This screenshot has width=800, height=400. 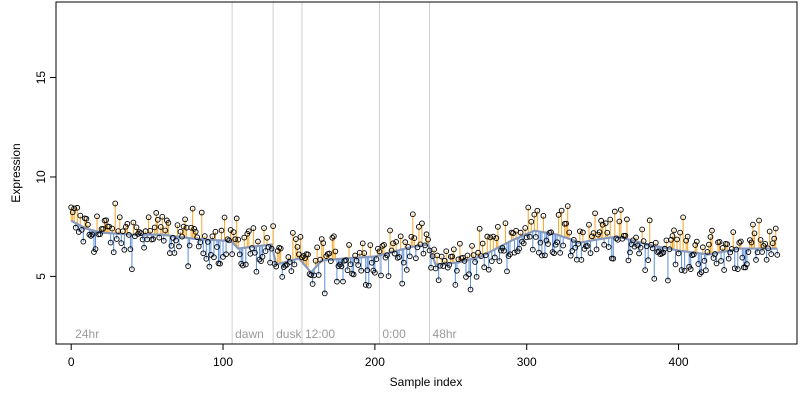 I want to click on segment-label: 48hr, so click(x=445, y=334).